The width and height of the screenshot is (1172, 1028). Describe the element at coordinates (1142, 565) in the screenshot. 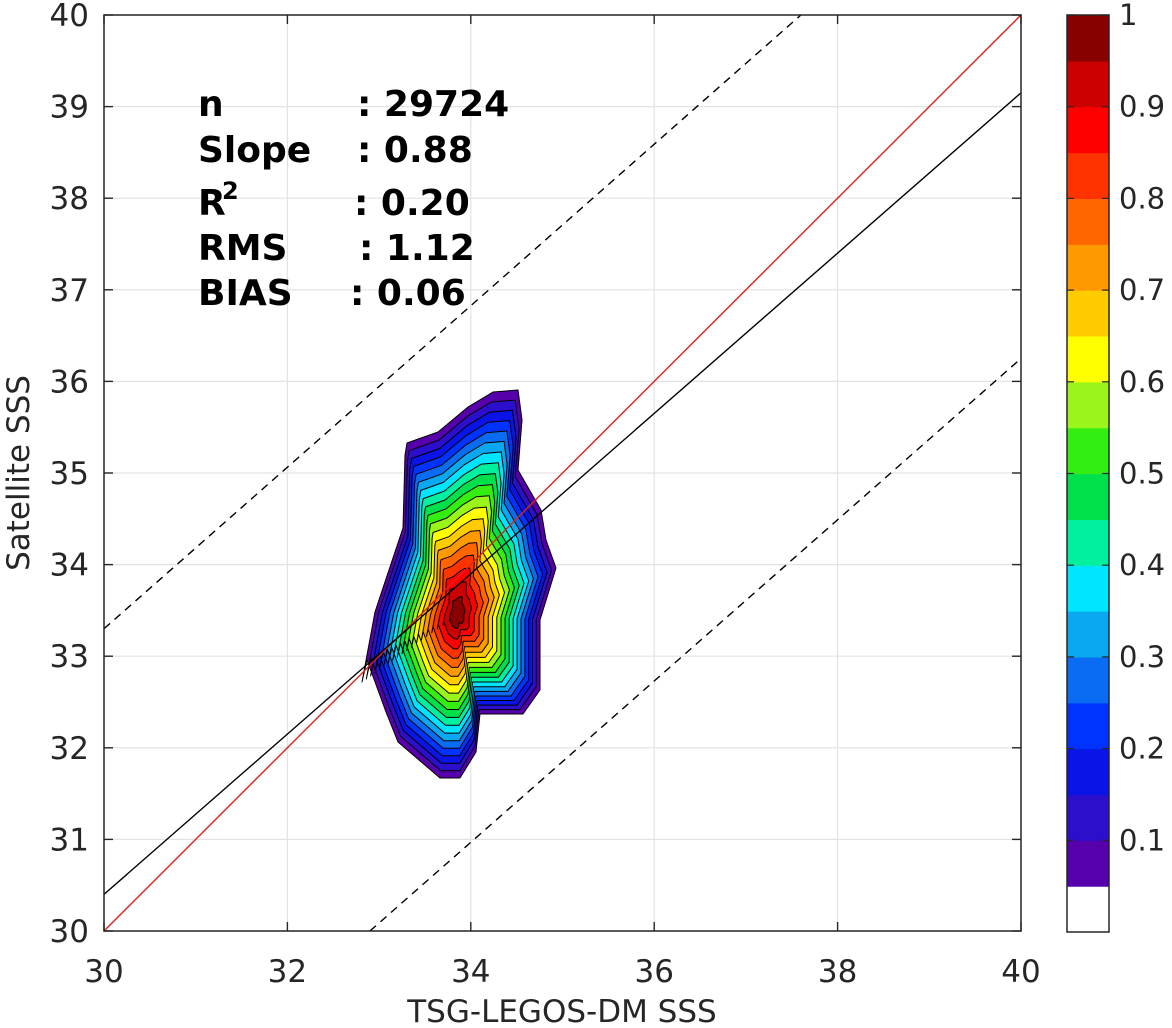

I see `colorbar-tick-label: 0.4` at that location.